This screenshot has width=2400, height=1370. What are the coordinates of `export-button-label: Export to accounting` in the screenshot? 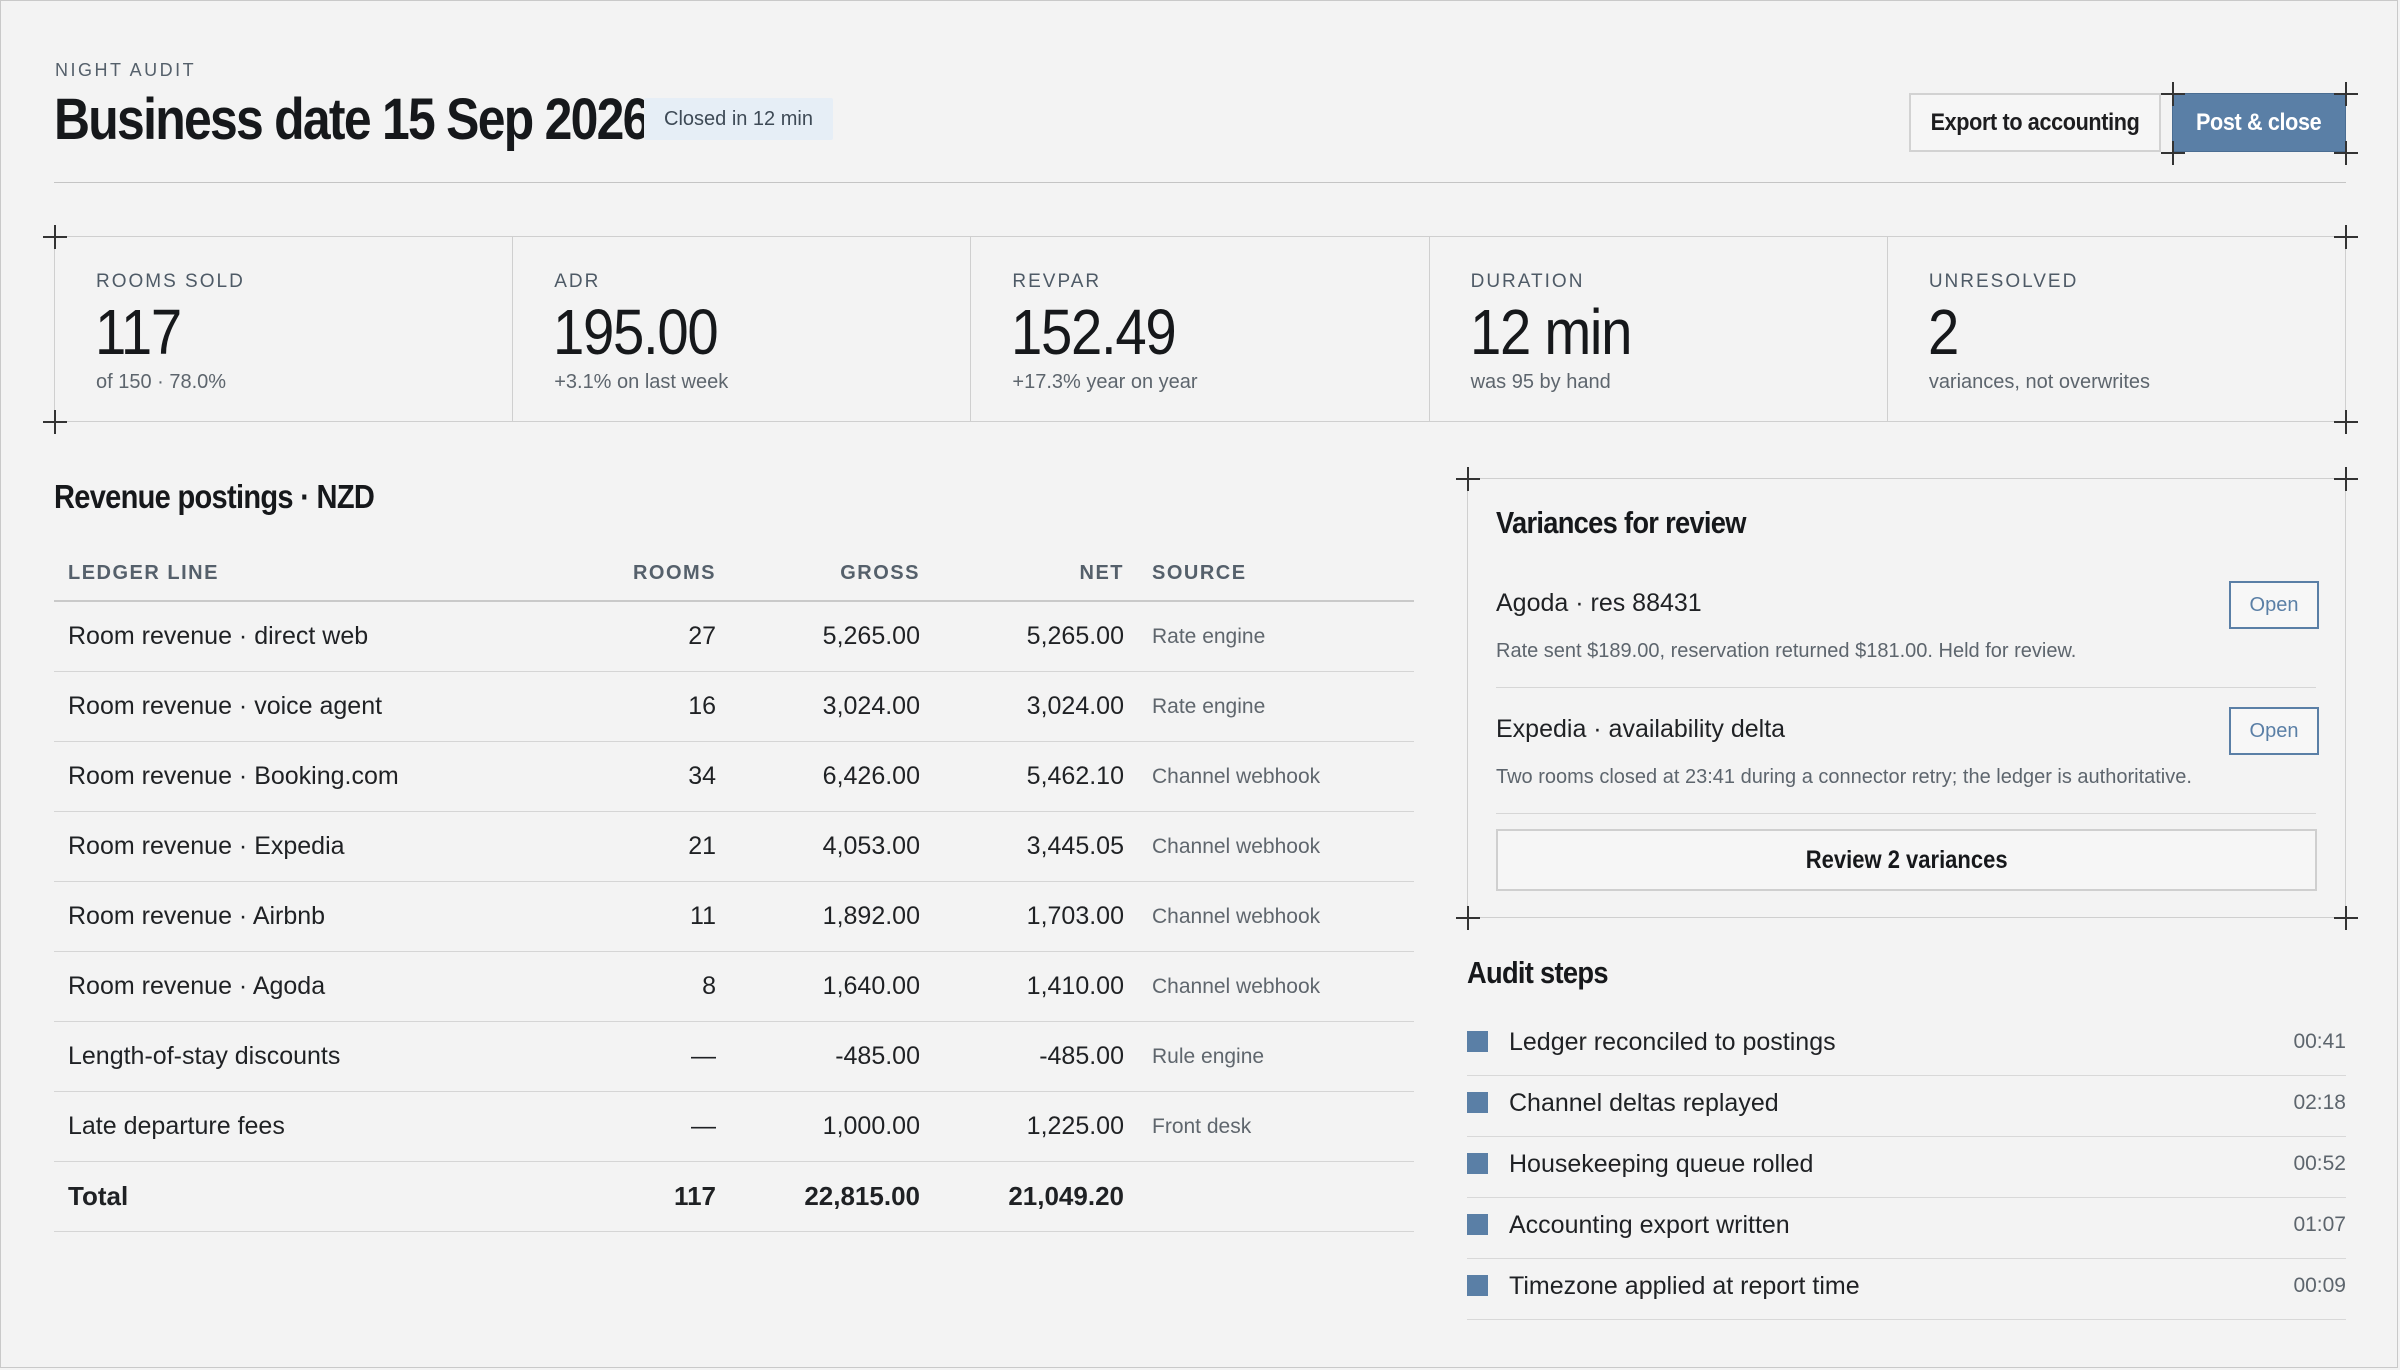 It's located at (2035, 122).